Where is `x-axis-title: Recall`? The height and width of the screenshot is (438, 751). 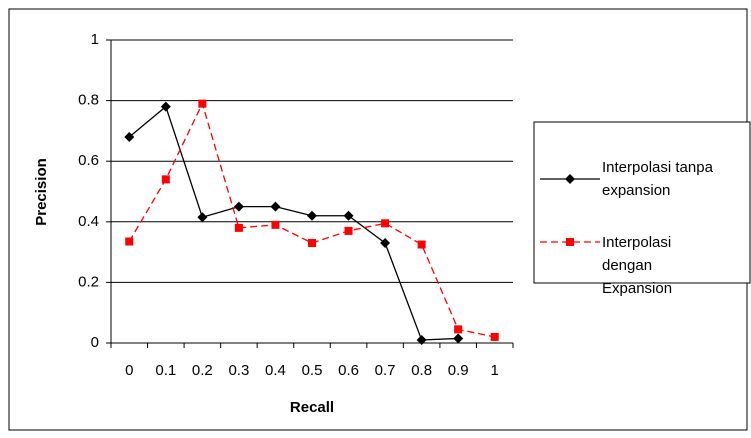
x-axis-title: Recall is located at coordinates (312, 407).